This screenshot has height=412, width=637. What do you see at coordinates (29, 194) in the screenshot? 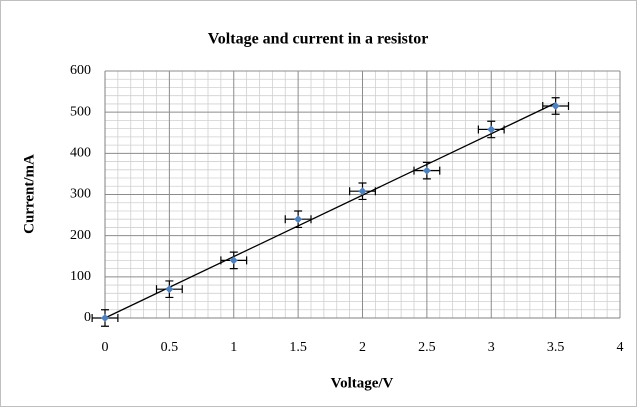
I see `y-axis-title: Current/mA` at bounding box center [29, 194].